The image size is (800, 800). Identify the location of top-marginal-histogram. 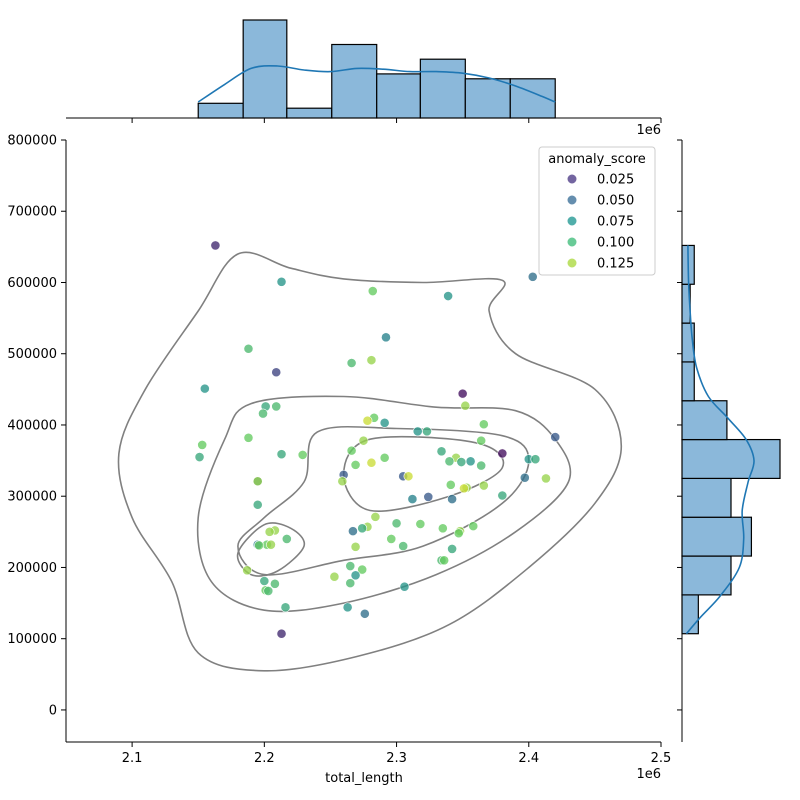
(376, 69).